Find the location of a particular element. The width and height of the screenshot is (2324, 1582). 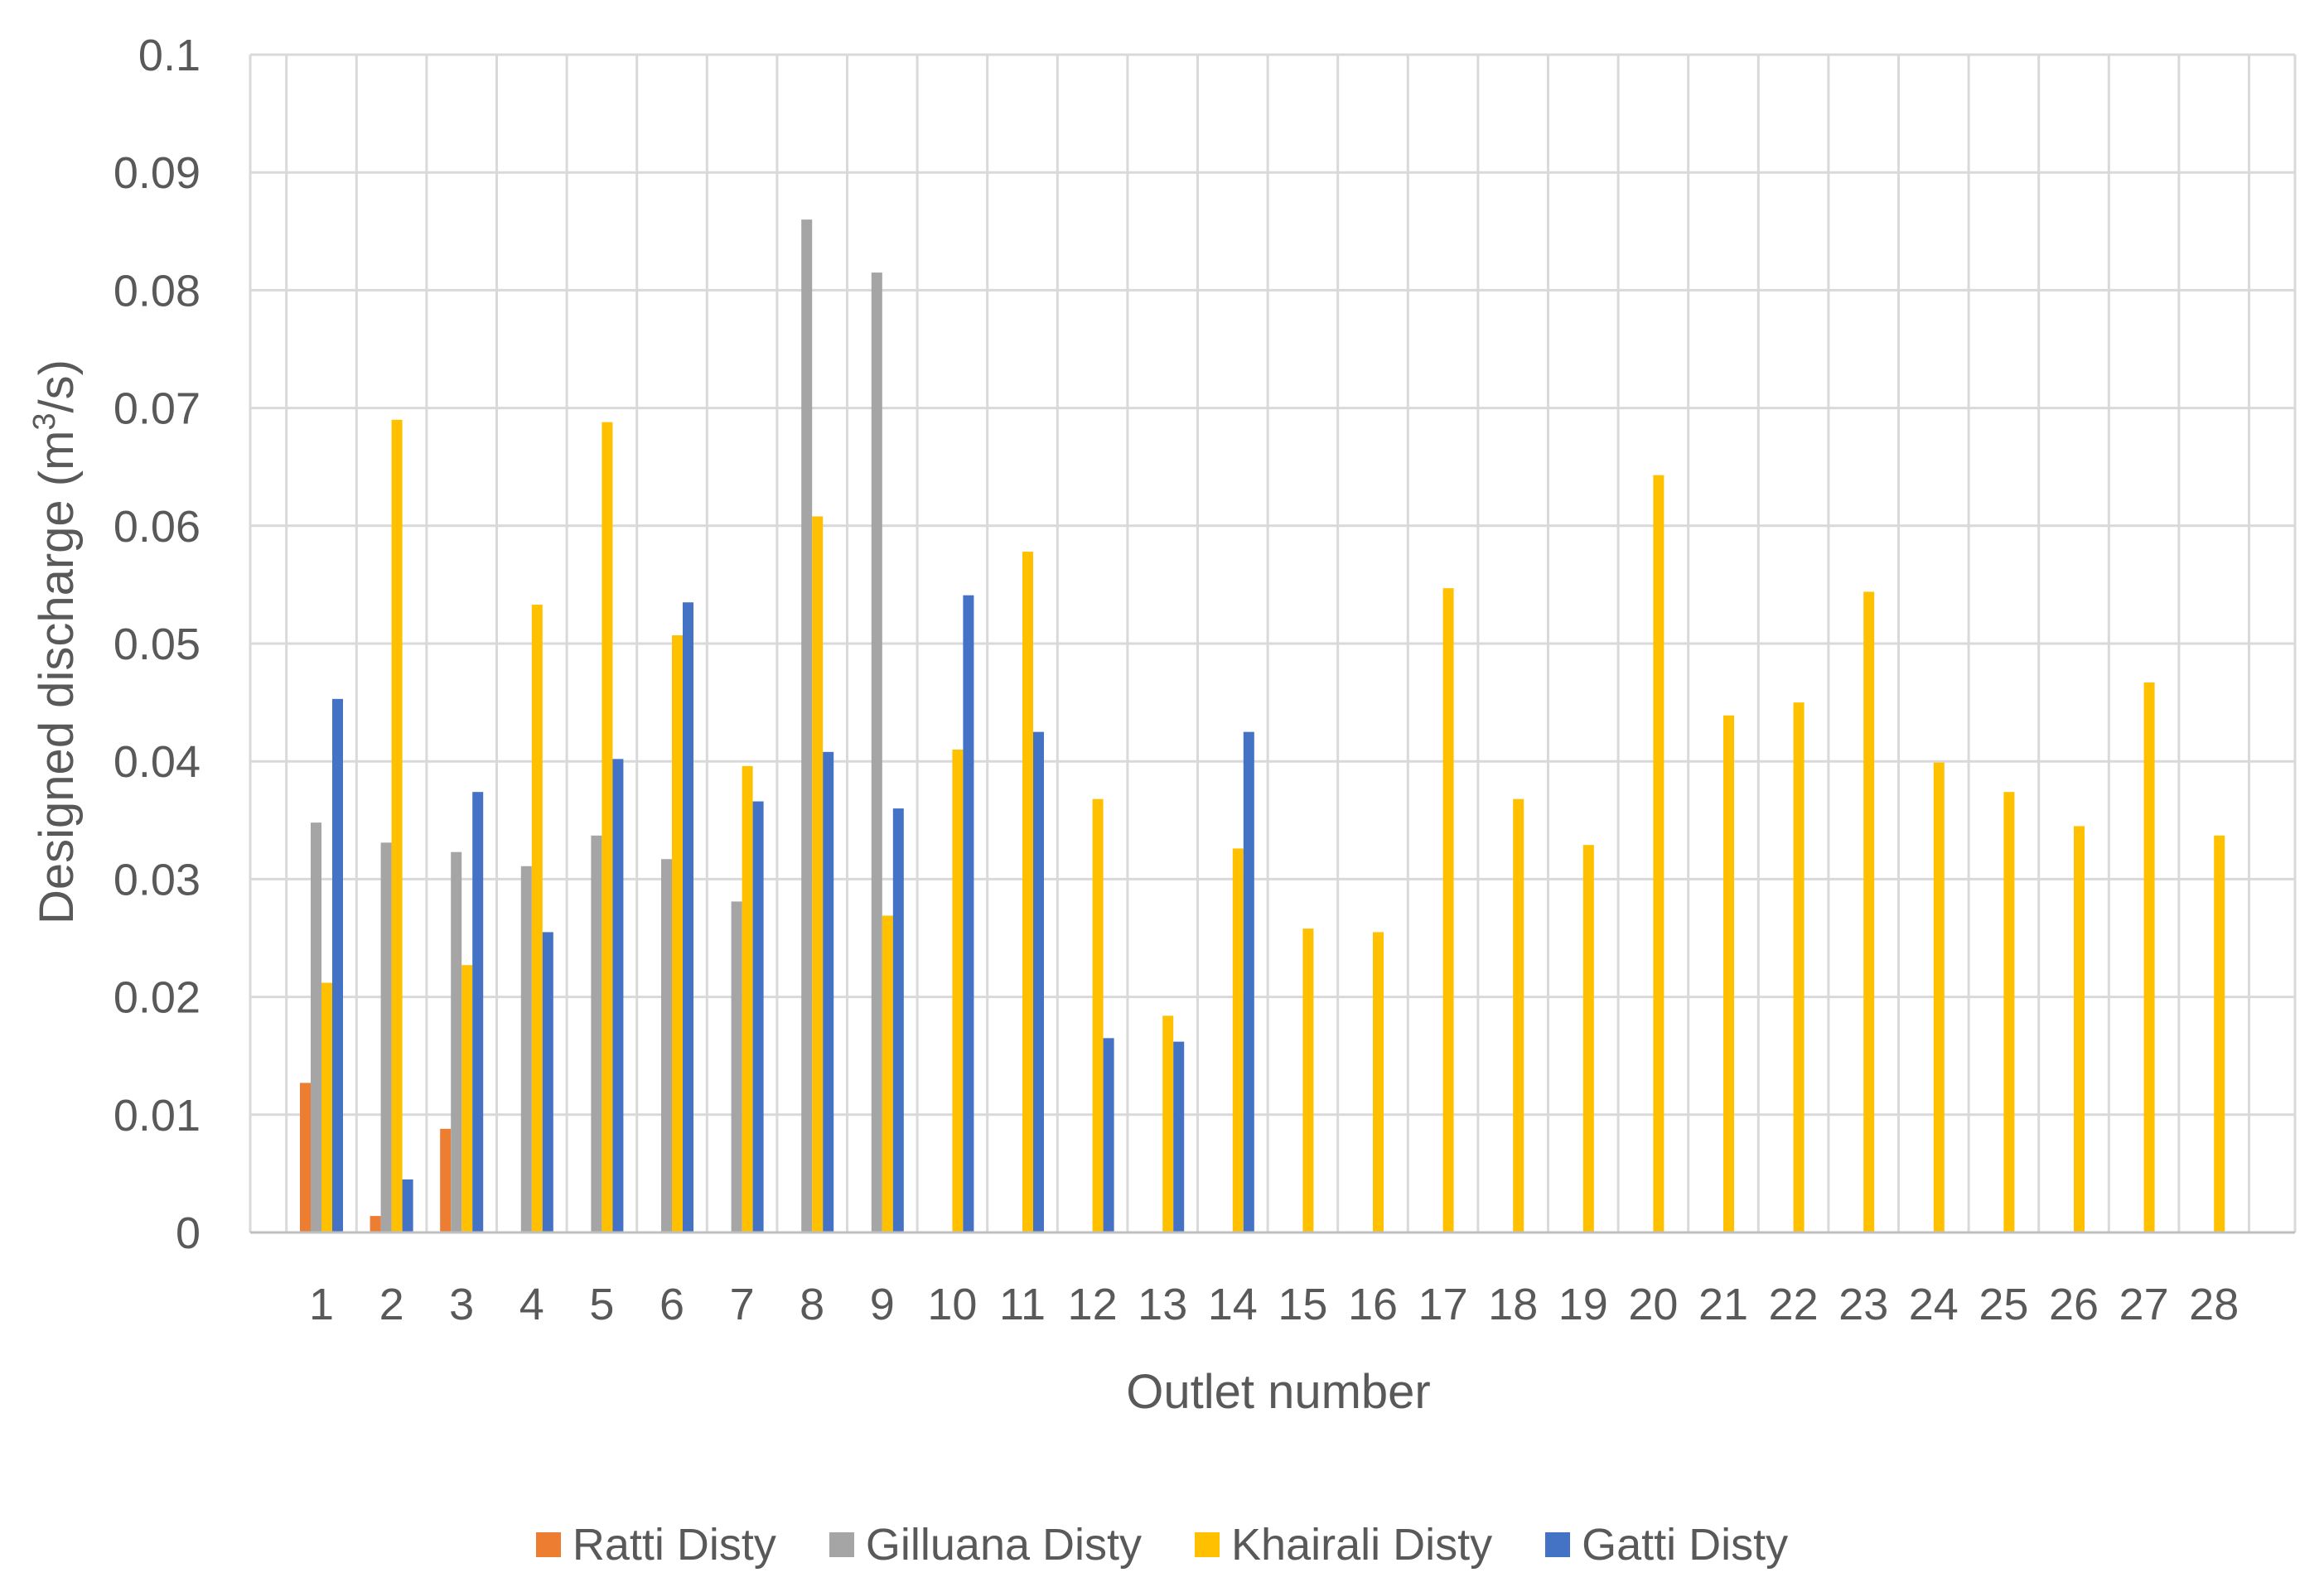

x-tick-label: 1 is located at coordinates (321, 1304).